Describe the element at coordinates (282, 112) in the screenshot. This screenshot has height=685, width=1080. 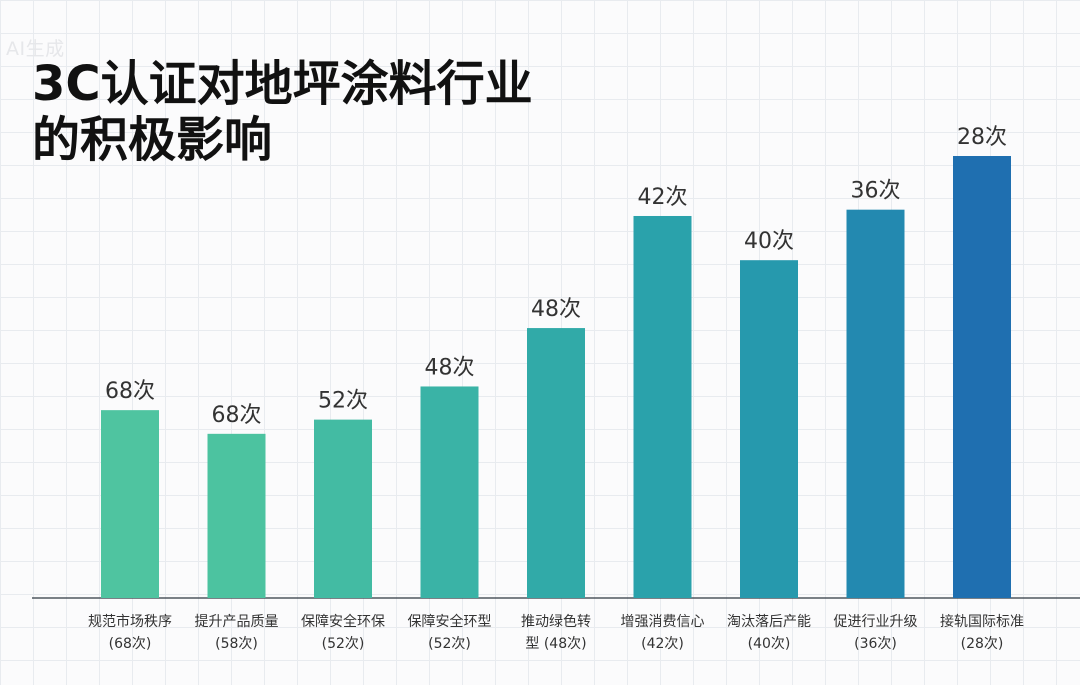
I see `chart-title: 3C认证对地坪涂料行业的积极影响` at that location.